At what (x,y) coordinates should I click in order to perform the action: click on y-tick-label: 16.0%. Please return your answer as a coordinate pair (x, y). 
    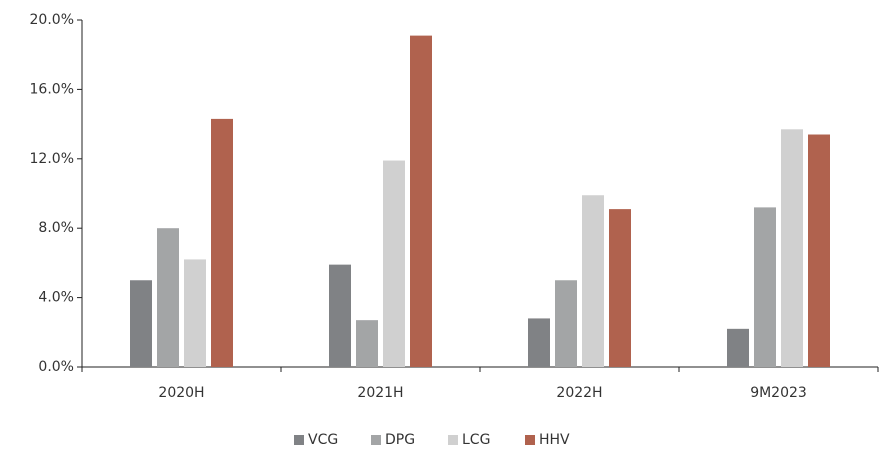
    Looking at the image, I should click on (52, 89).